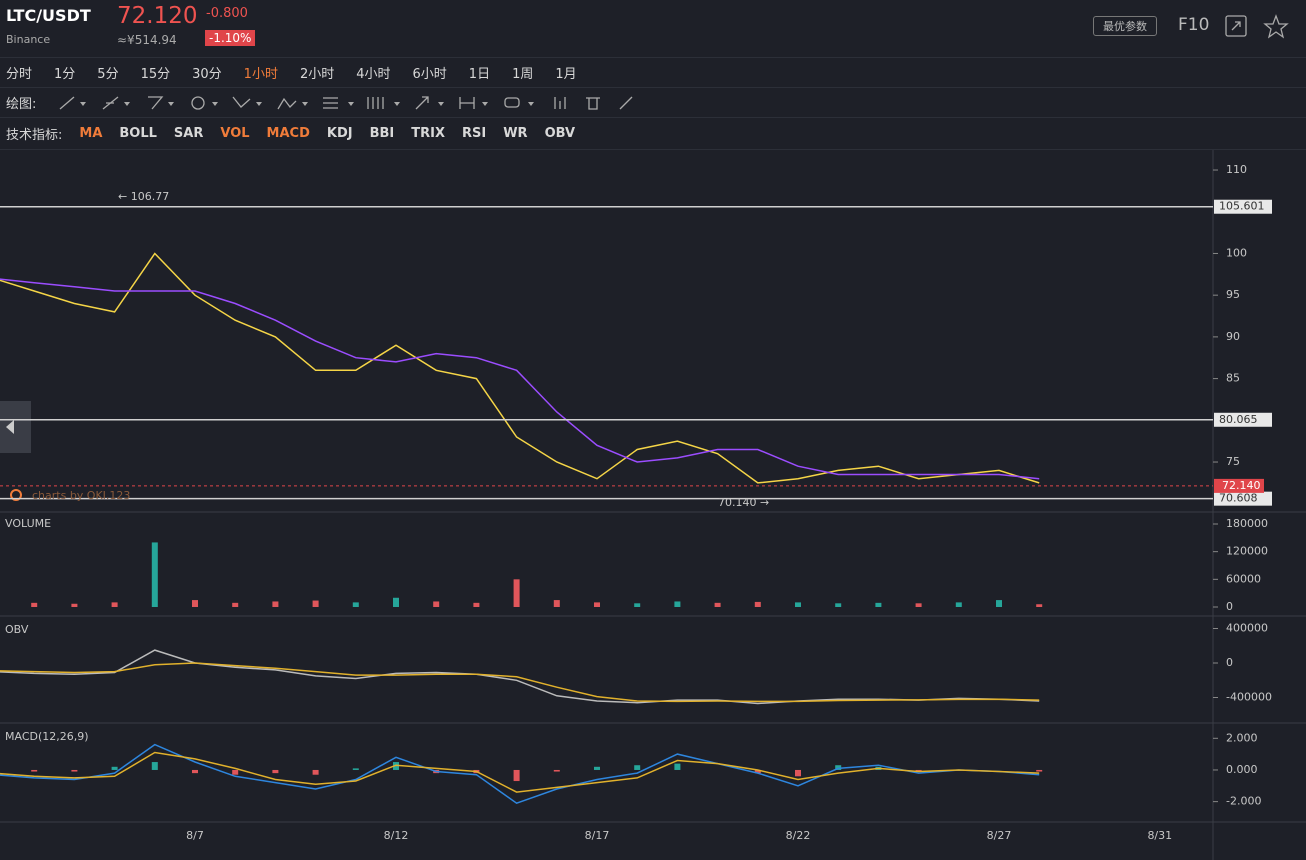  What do you see at coordinates (1276, 26) in the screenshot?
I see `star-icon` at bounding box center [1276, 26].